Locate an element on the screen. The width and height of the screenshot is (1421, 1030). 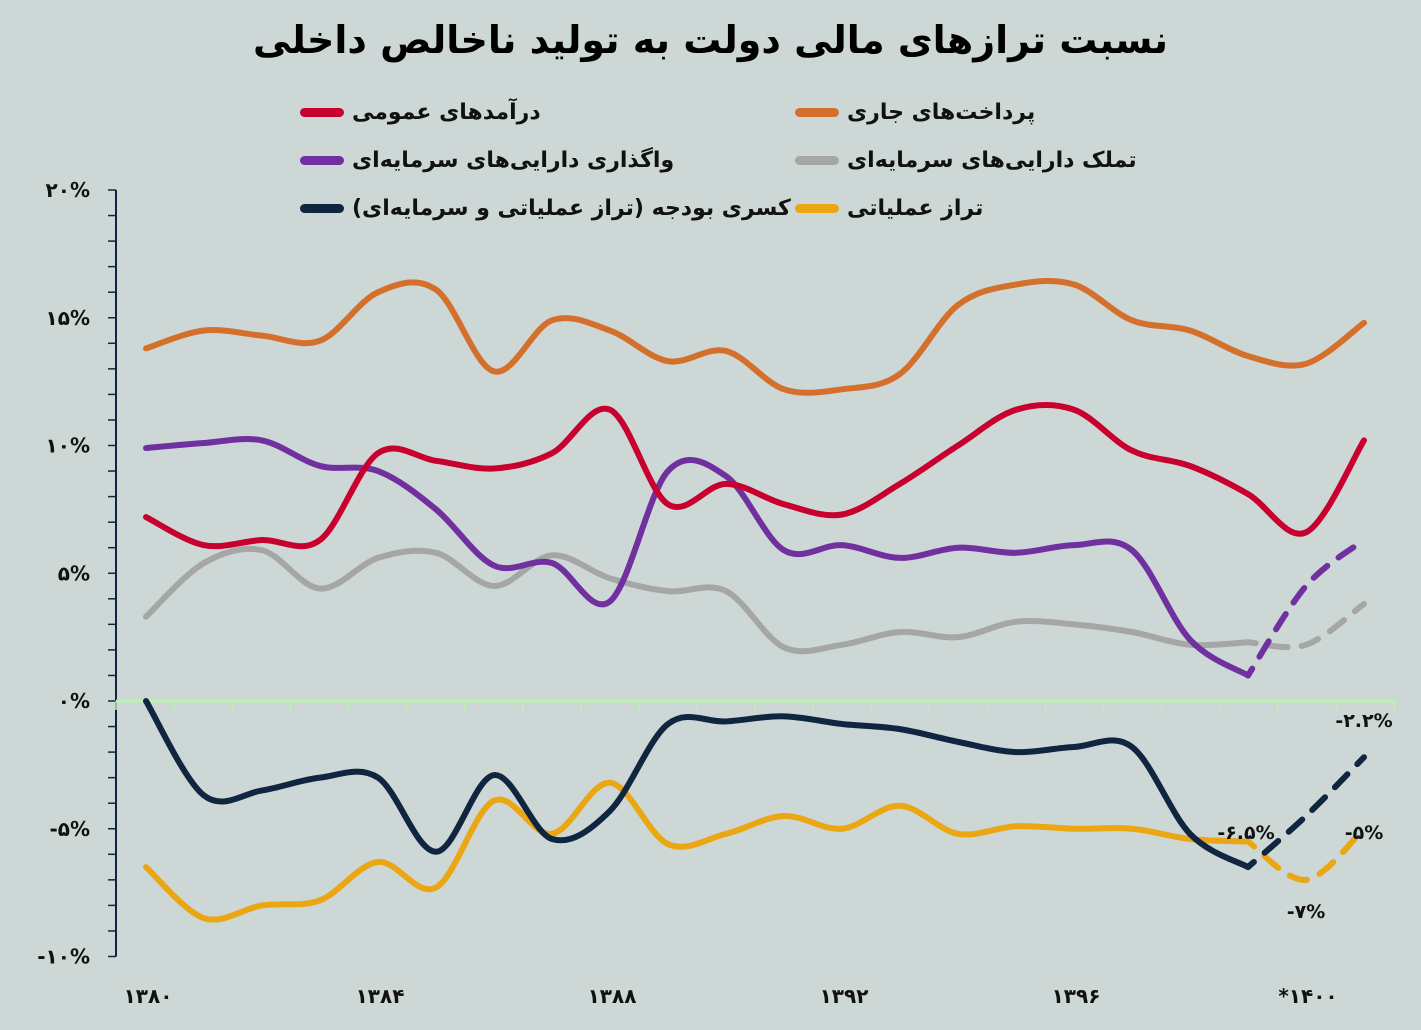
legend-item-public-revenue: درآمدهای عمومی is located at coordinates (420, 112).